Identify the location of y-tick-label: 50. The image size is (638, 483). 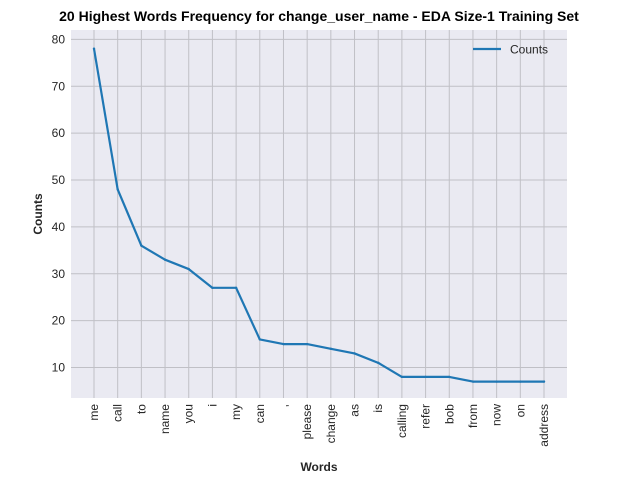
(59, 180).